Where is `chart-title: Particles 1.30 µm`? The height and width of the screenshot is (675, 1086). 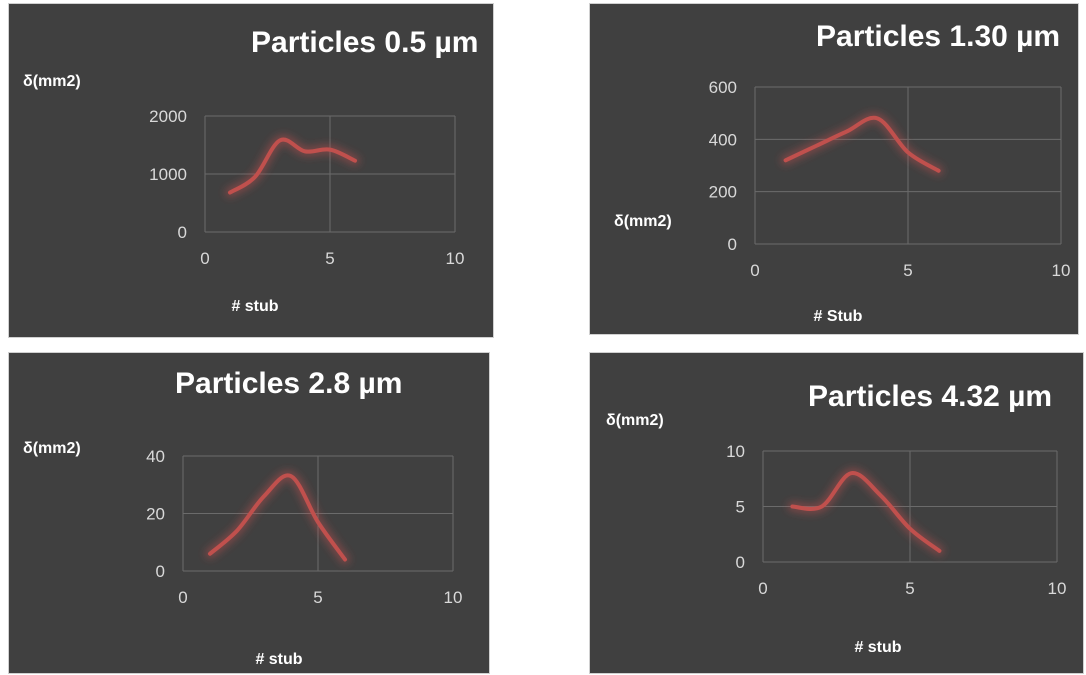
chart-title: Particles 1.30 µm is located at coordinates (938, 36).